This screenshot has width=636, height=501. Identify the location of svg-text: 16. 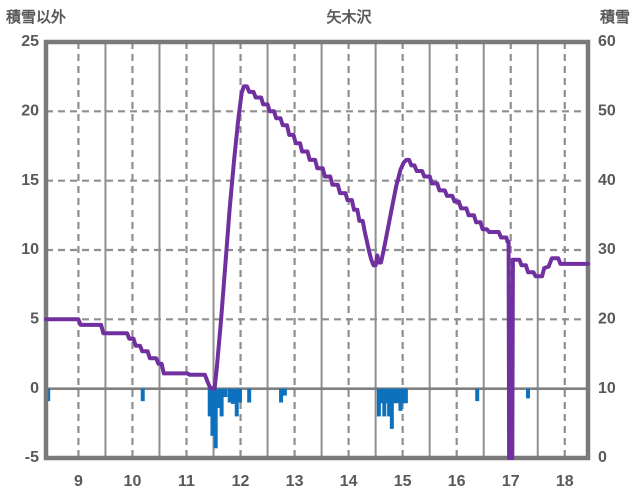
(457, 481).